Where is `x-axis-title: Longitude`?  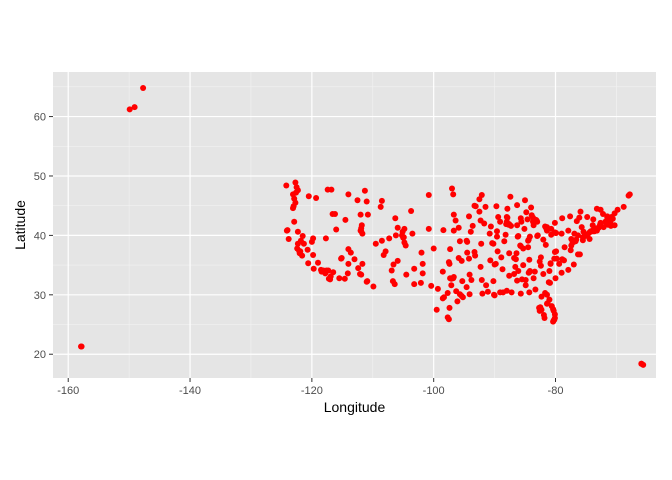
x-axis-title: Longitude is located at coordinates (355, 407).